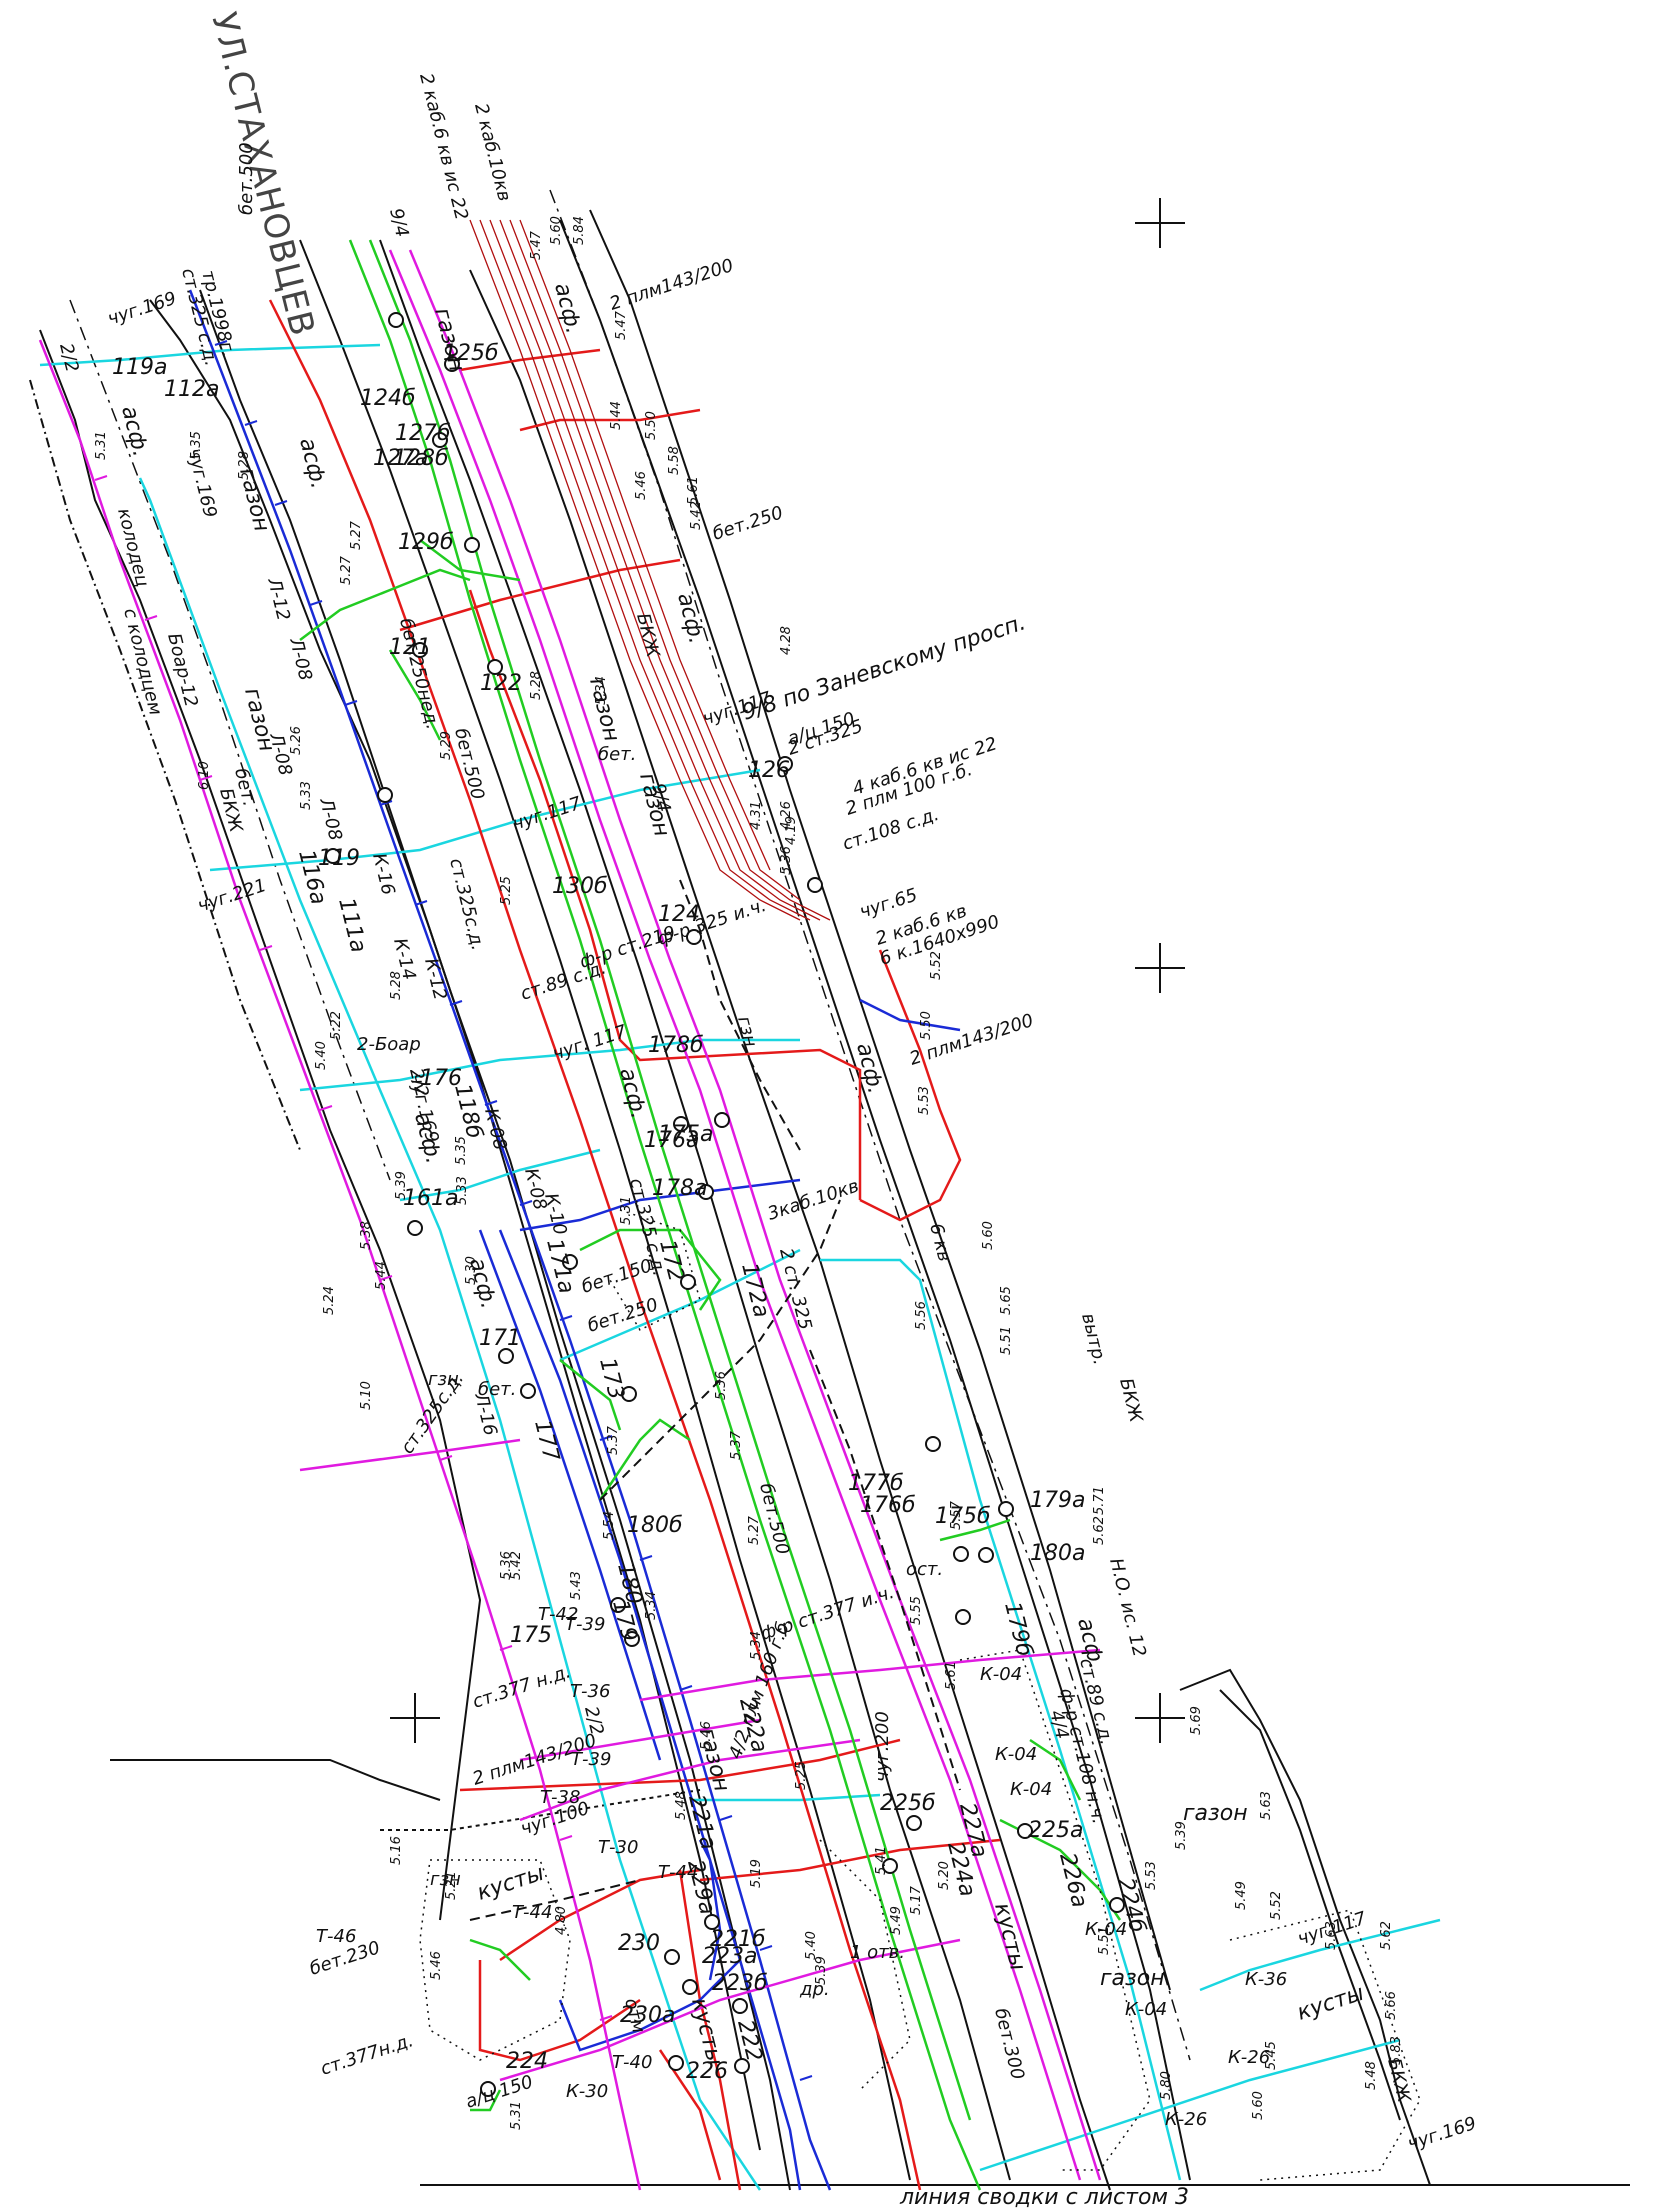 This screenshot has width=1663, height=2209. Describe the element at coordinates (561, 1920) in the screenshot. I see `elevation-label: 4.80` at that location.